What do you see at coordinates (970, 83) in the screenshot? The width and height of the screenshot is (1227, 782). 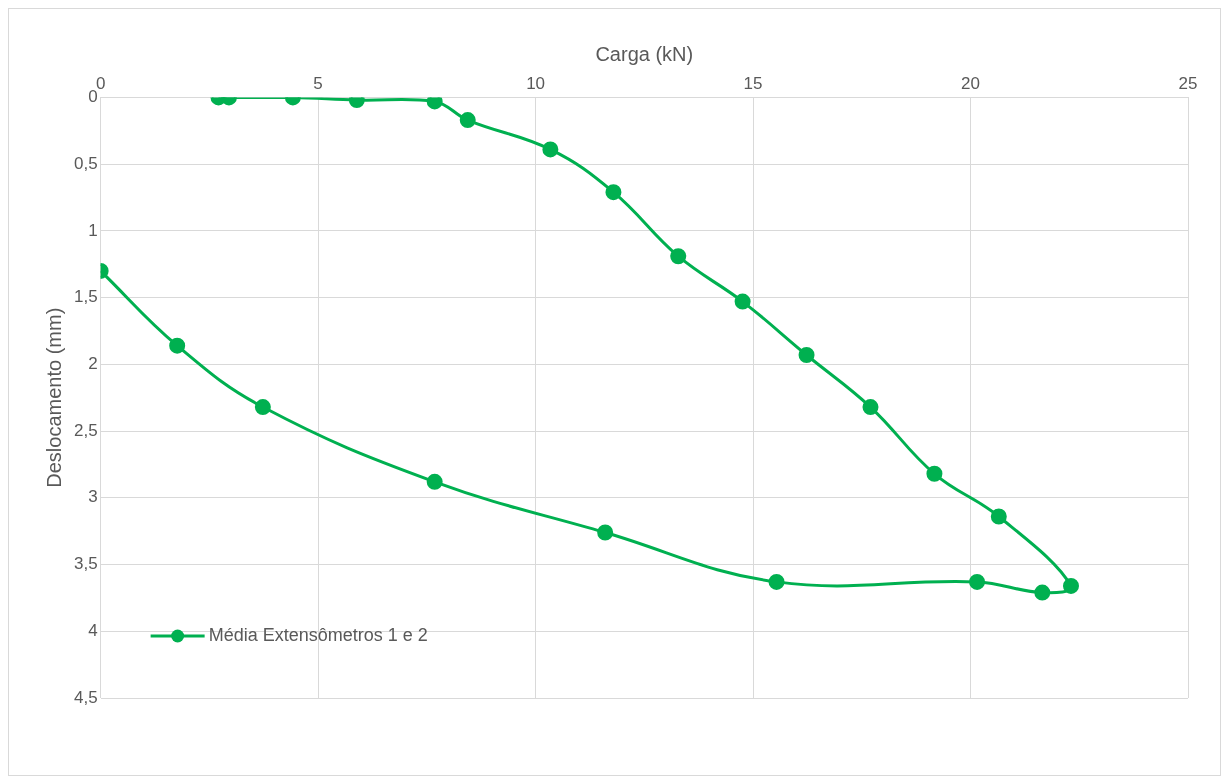 I see `x-tick-label: 20` at bounding box center [970, 83].